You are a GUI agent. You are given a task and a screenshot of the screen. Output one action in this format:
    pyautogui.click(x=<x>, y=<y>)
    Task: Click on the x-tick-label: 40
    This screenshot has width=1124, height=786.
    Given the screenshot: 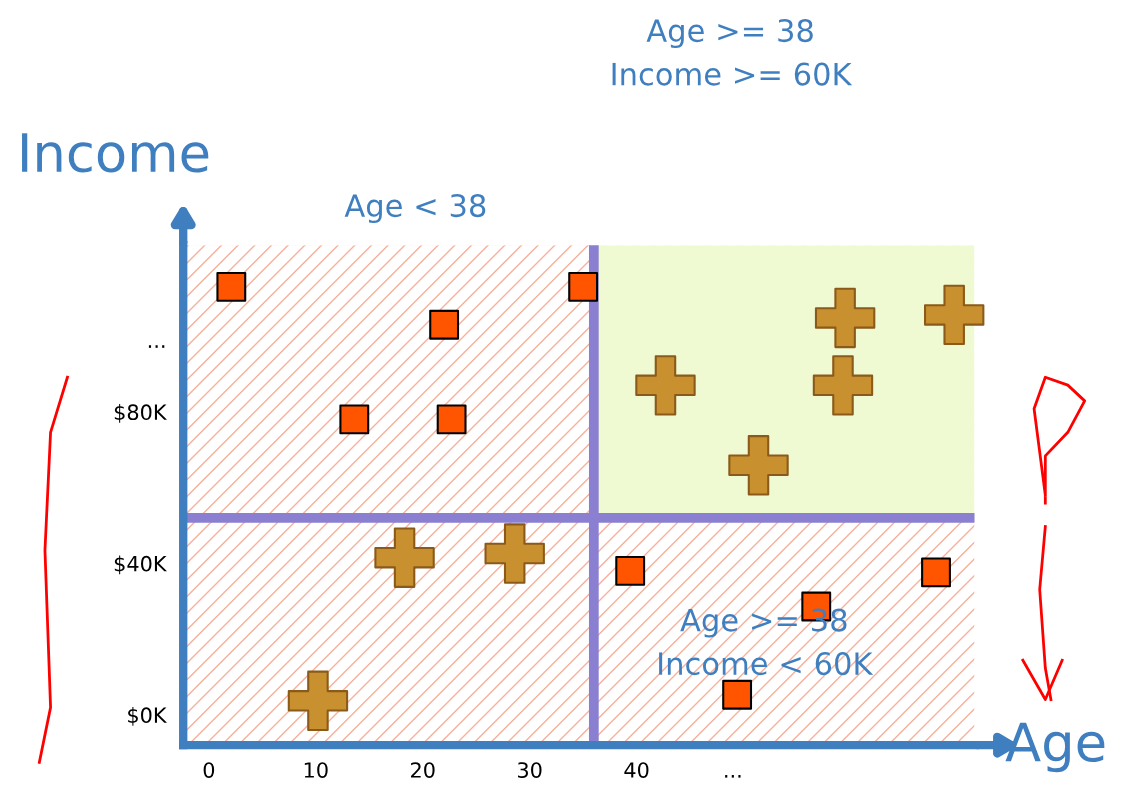 What is the action you would take?
    pyautogui.click(x=636, y=770)
    